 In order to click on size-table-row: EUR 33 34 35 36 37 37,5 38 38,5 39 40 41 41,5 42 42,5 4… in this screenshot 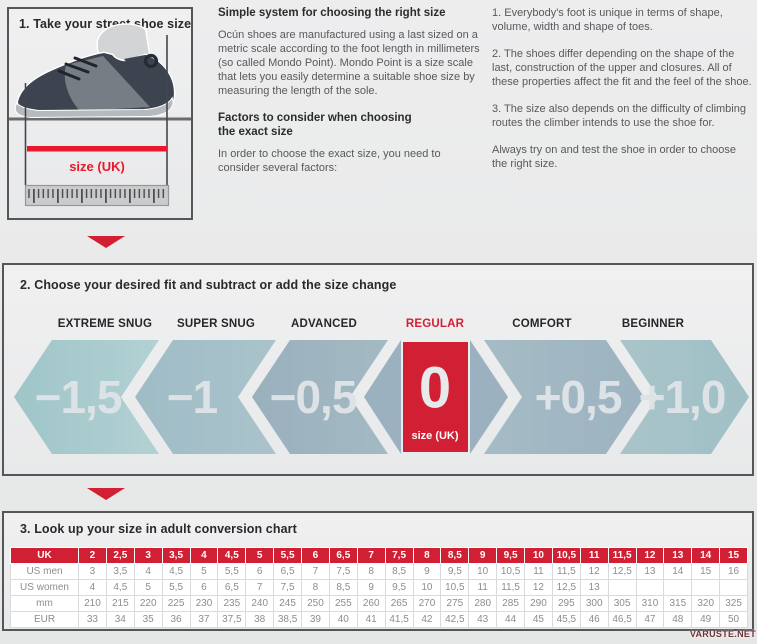, I will do `click(379, 619)`.